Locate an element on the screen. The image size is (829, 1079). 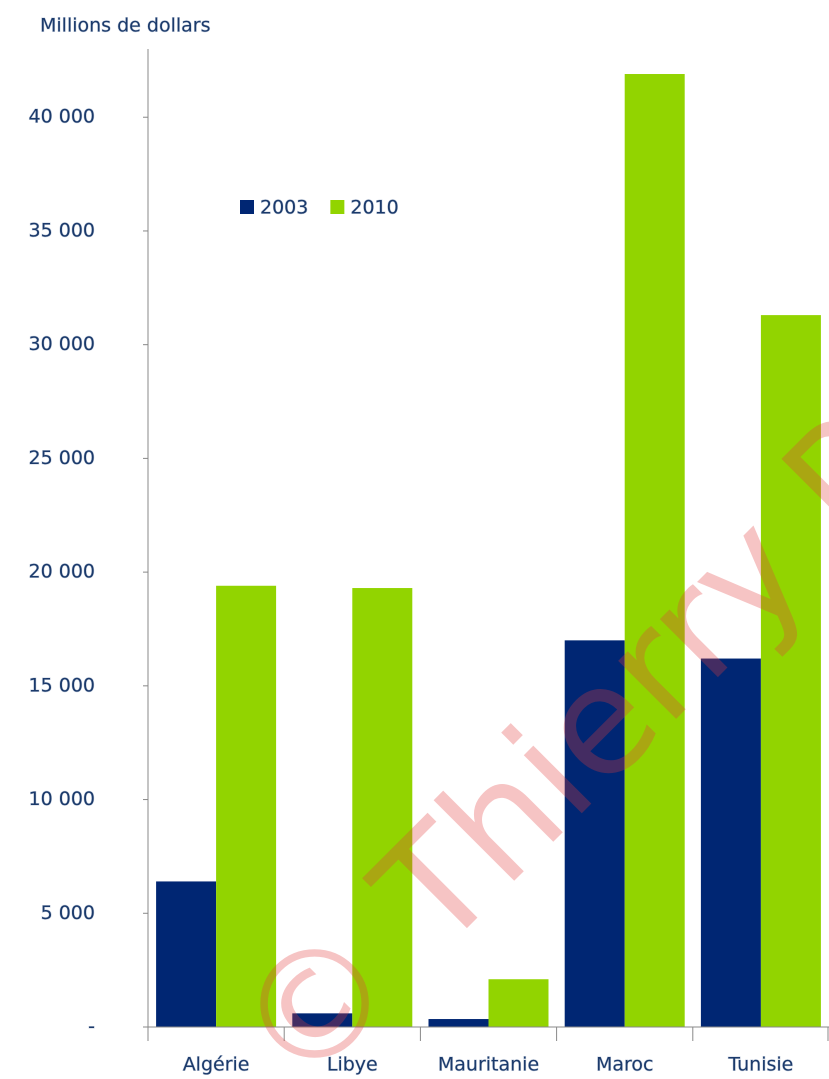
y-axis-label: Millions de dollars is located at coordinates (125, 26).